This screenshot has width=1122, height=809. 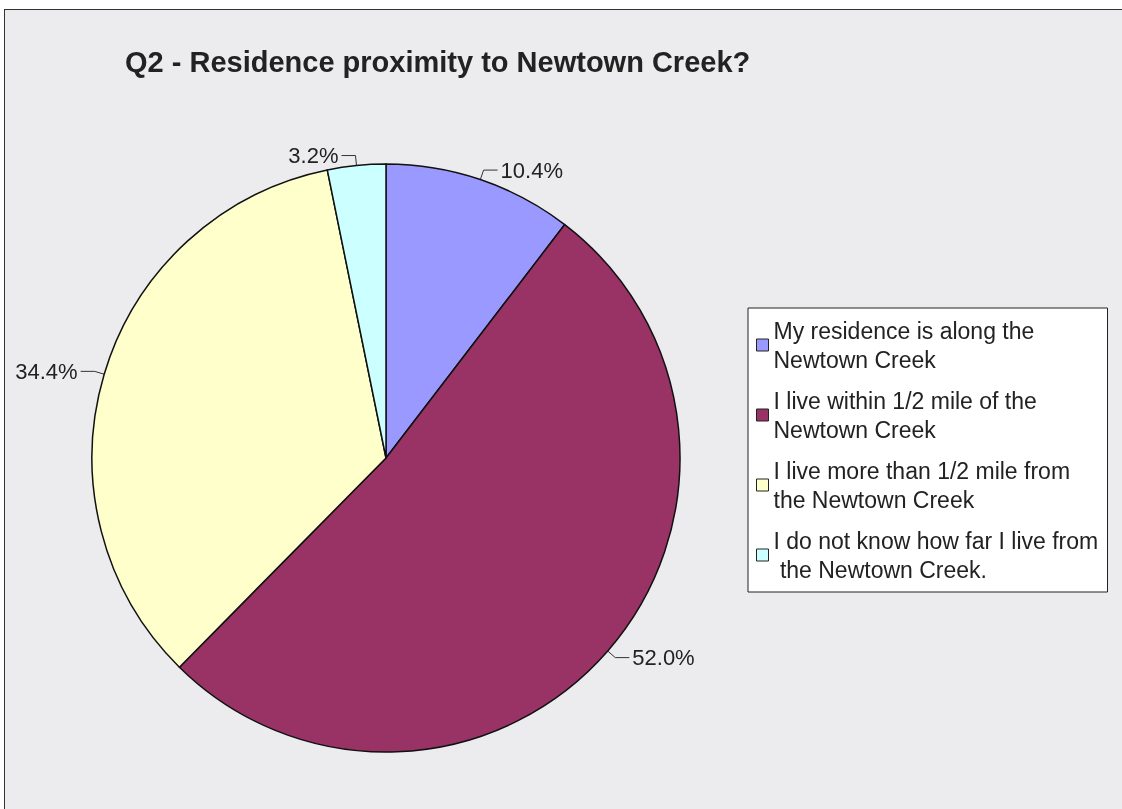 What do you see at coordinates (908, 415) in the screenshot?
I see `legend-label: I live within 1/2 mile of the Newtown Creek` at bounding box center [908, 415].